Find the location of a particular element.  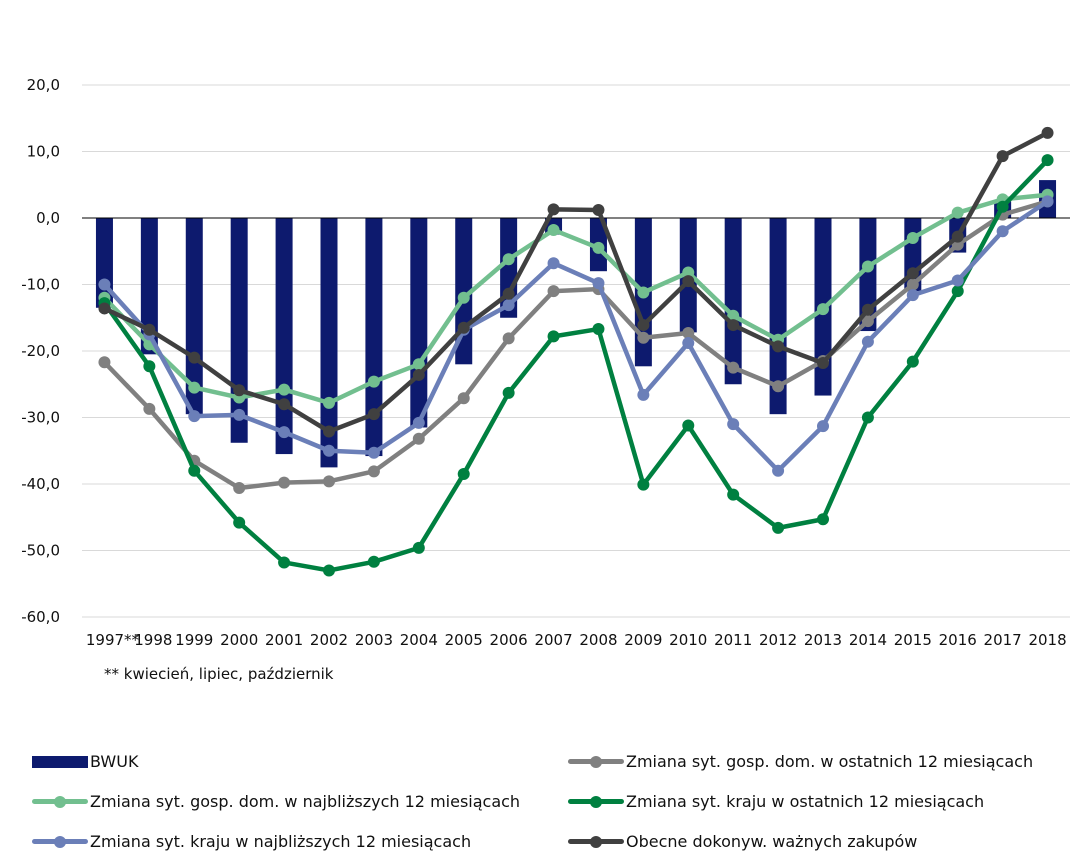

x-tick-label: 2000 is located at coordinates (239, 640).